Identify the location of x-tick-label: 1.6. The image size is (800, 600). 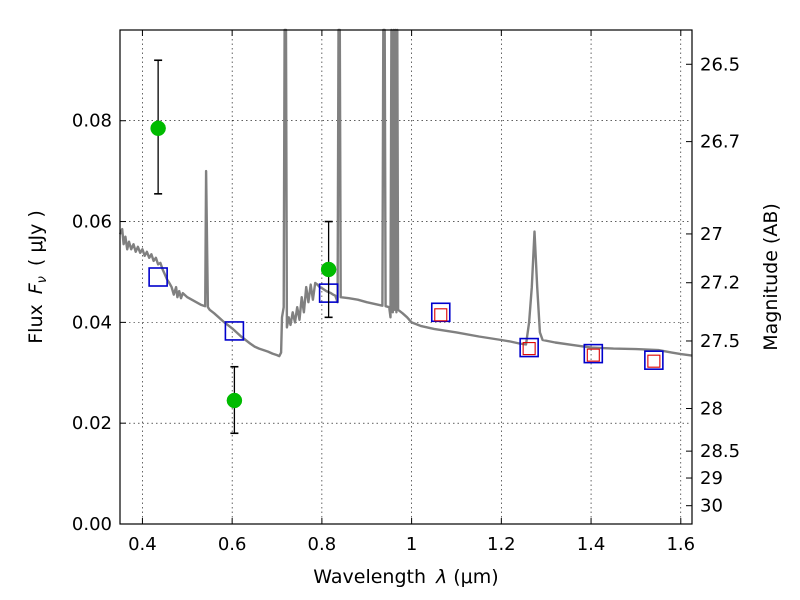
(680, 544).